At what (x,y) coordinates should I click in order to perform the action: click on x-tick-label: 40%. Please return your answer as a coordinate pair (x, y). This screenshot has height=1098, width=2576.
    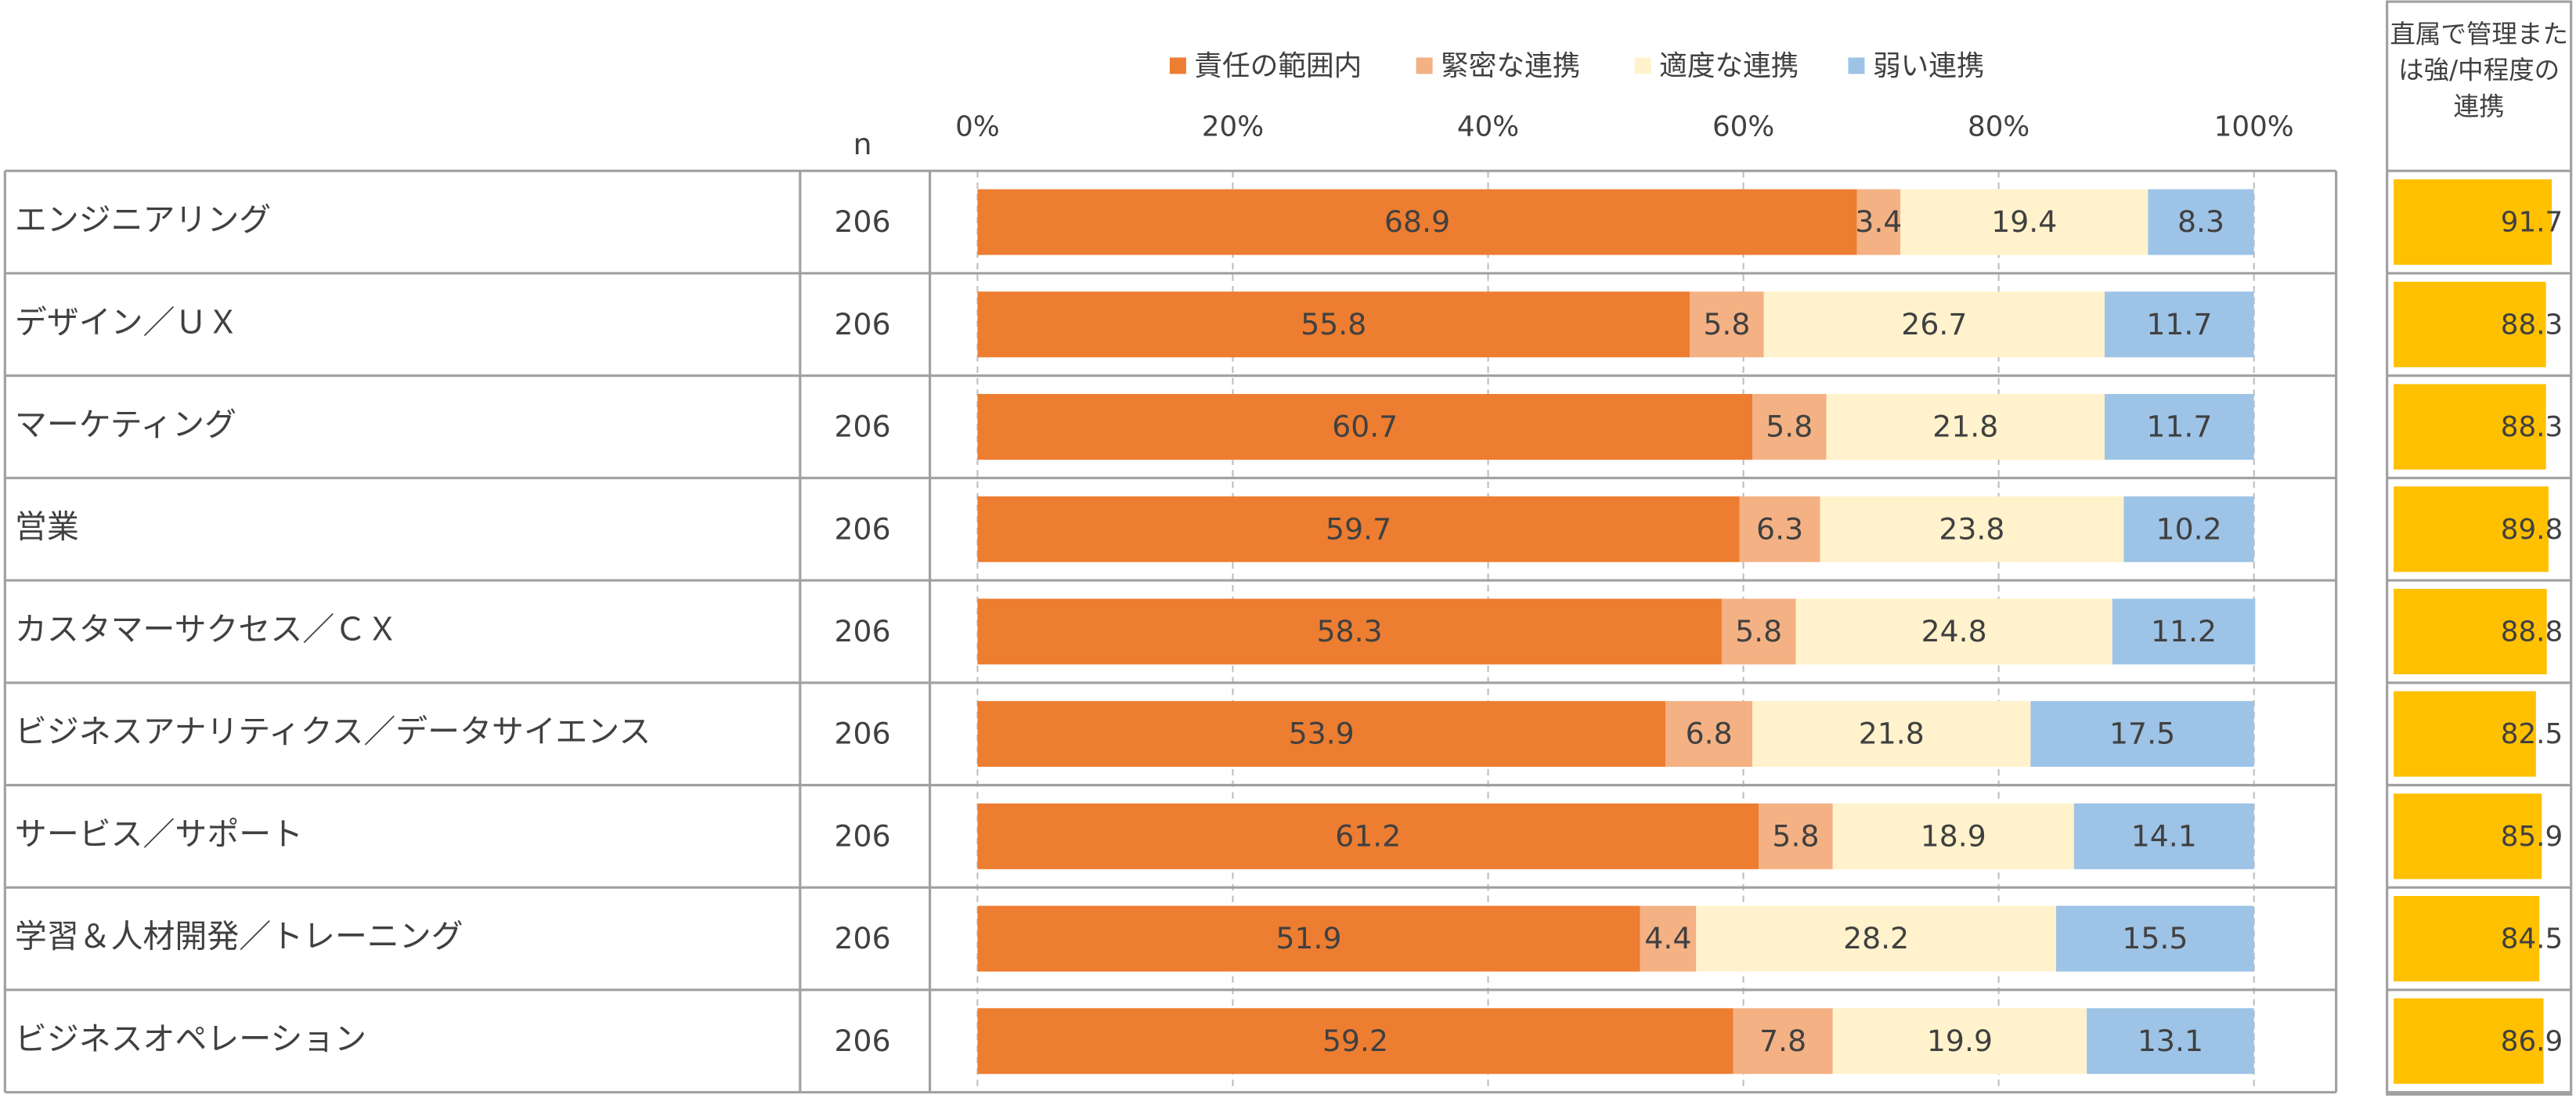
    Looking at the image, I should click on (1488, 127).